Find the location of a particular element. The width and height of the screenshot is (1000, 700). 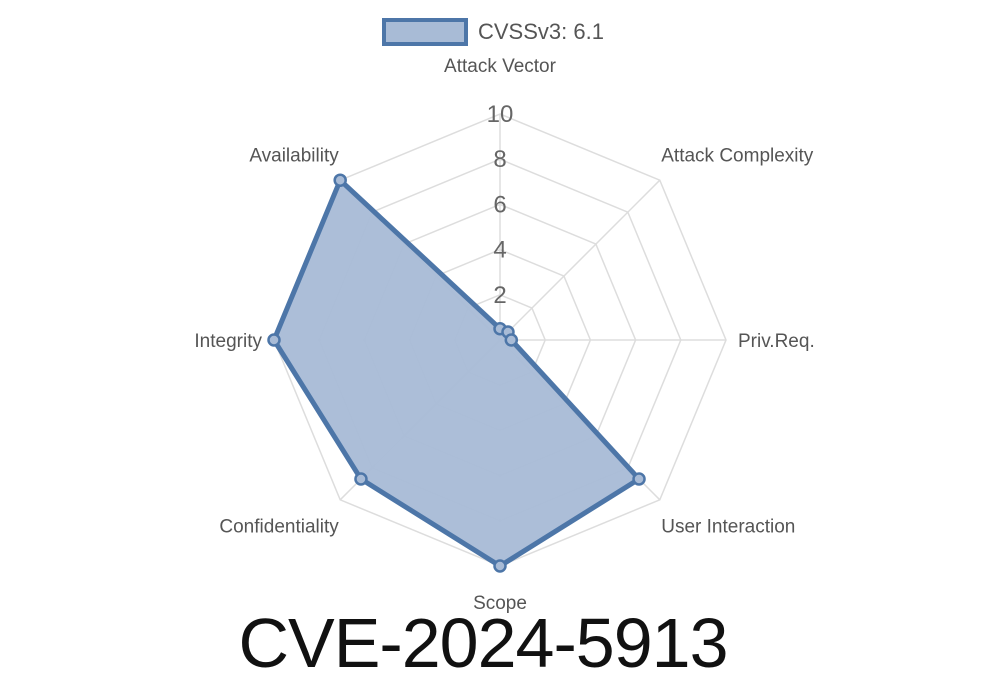

tick-label: 6 is located at coordinates (499, 204).